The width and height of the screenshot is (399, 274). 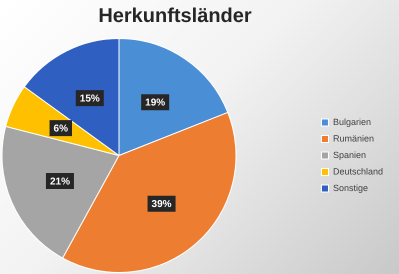 What do you see at coordinates (350, 187) in the screenshot?
I see `legend-label: Sonstige` at bounding box center [350, 187].